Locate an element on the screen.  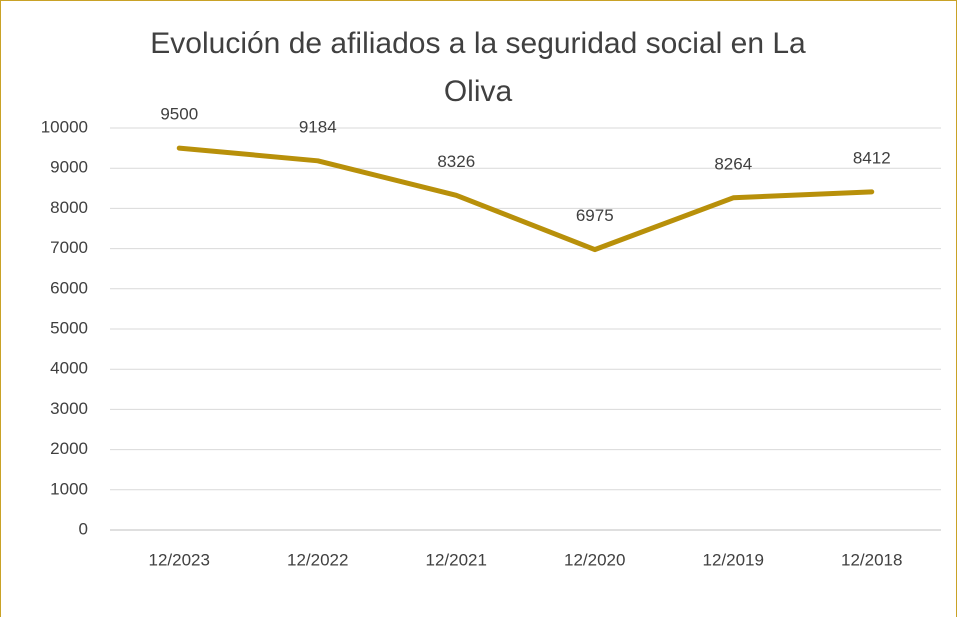
y-tick-label: 4000 is located at coordinates (69, 368).